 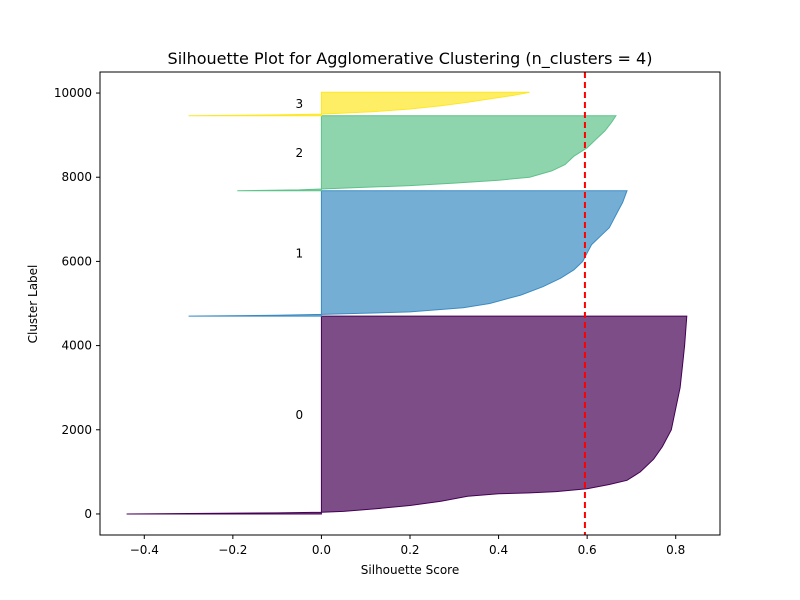 I want to click on x-tick-label: 0.0, so click(x=321, y=550).